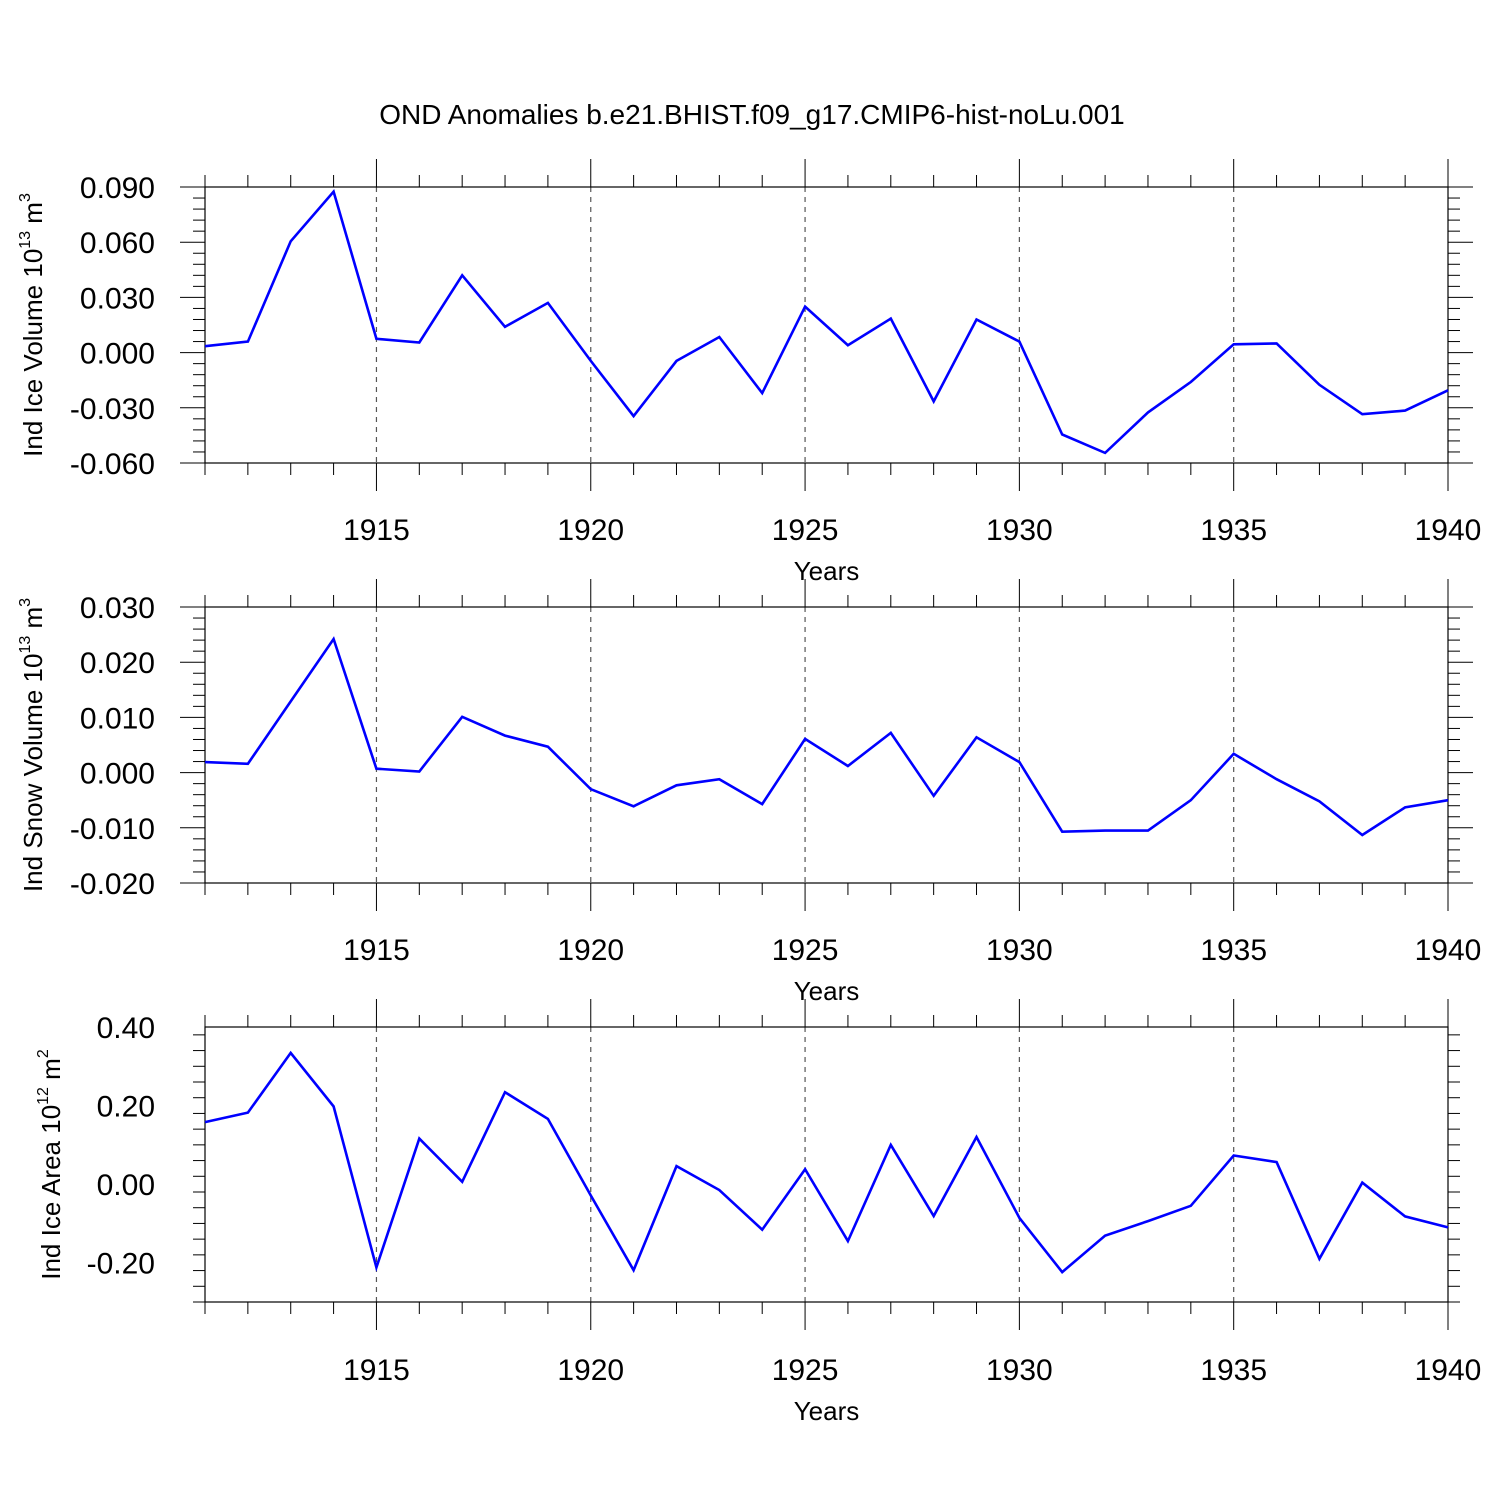 The width and height of the screenshot is (1500, 1500). I want to click on y-axis-label-part: Ind Ice Area 10, so click(51, 1192).